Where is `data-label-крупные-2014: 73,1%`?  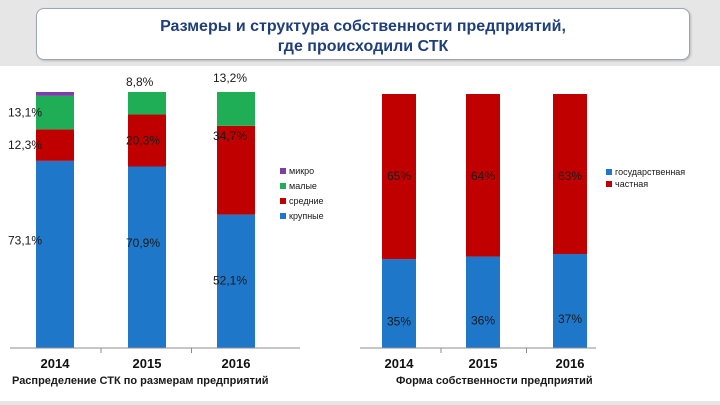 data-label-крупные-2014: 73,1% is located at coordinates (25, 240).